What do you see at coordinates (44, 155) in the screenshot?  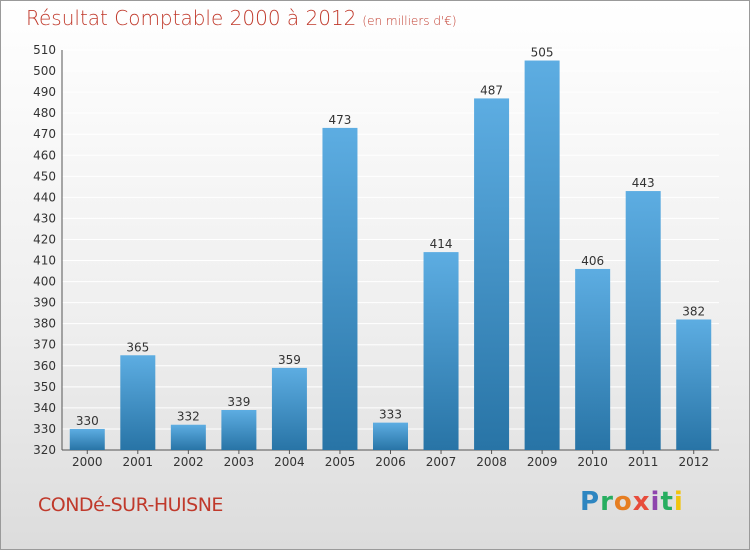 I see `y-tick-label: 460` at bounding box center [44, 155].